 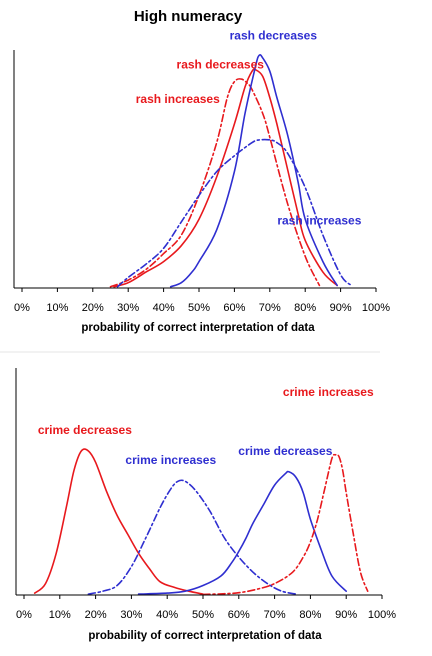 I want to click on bottom-series-blue-crime-decreases-line, so click(x=242, y=532).